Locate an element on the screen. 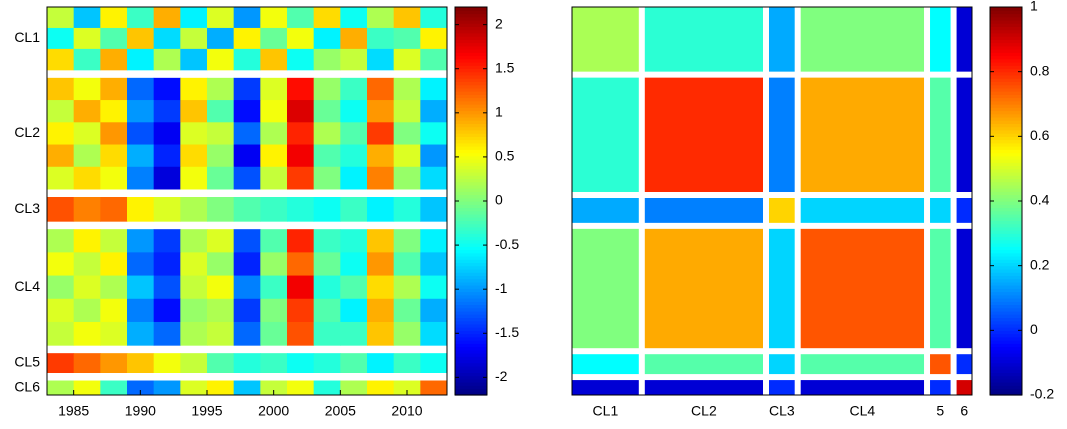  colorbar-tick-label: 1.5 is located at coordinates (505, 67).